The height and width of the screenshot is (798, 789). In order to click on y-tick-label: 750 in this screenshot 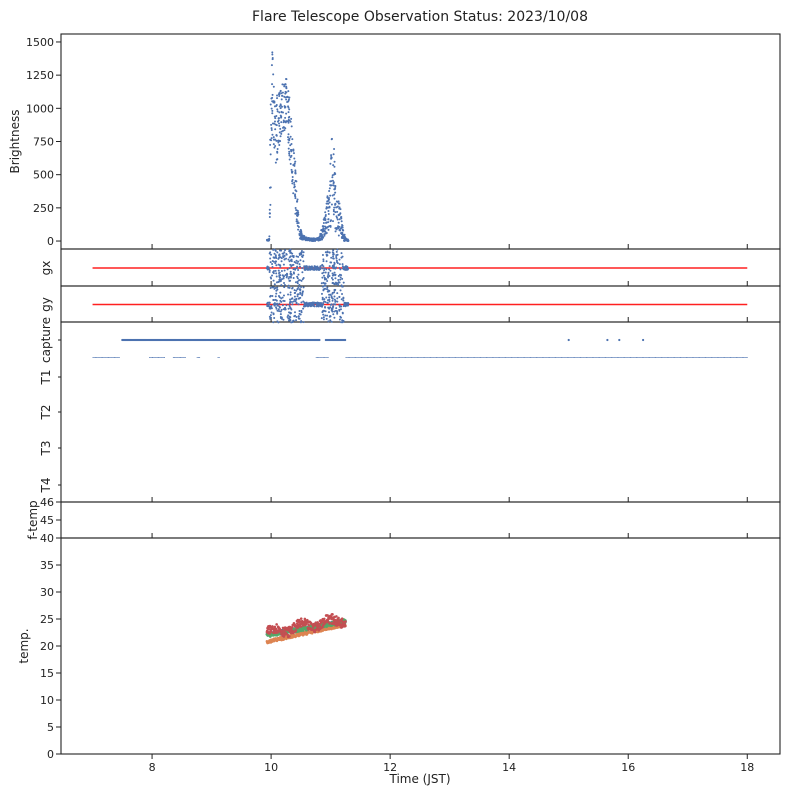, I will do `click(43, 142)`.